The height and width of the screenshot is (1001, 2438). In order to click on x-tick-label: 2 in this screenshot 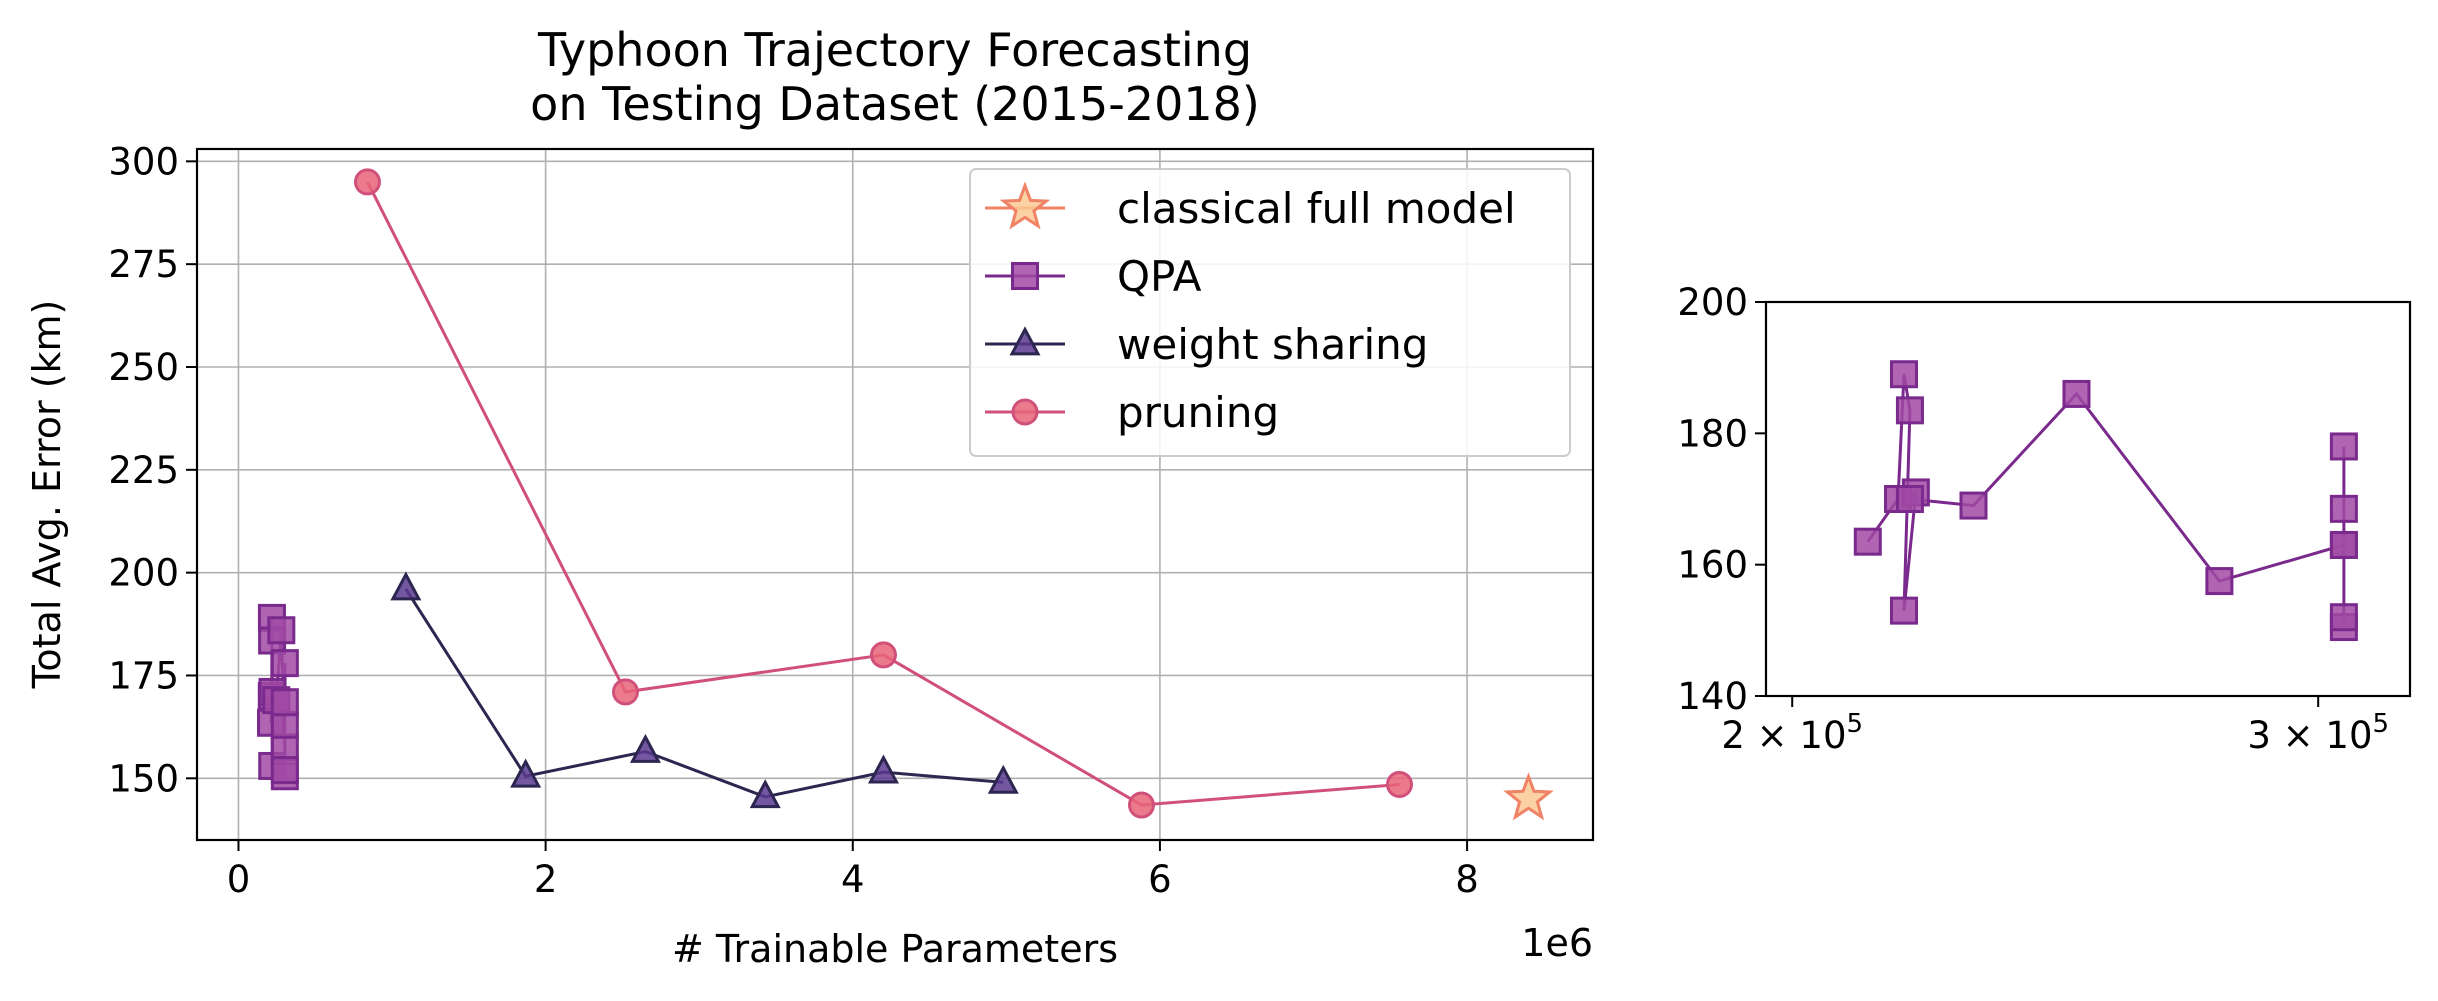, I will do `click(546, 879)`.